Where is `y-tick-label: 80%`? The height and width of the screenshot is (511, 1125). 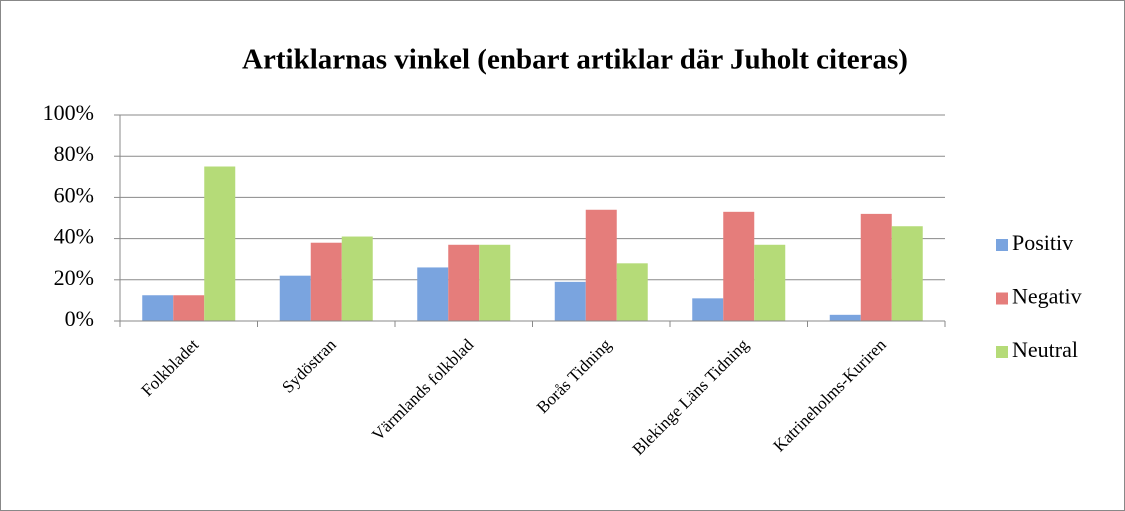
y-tick-label: 80% is located at coordinates (74, 153).